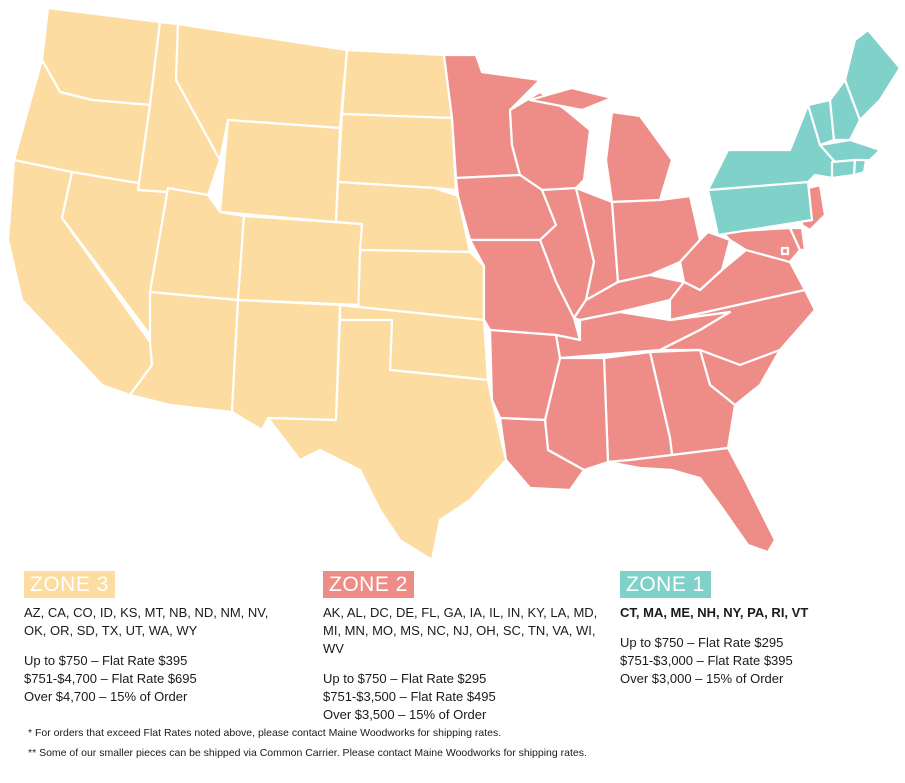 The image size is (905, 783). What do you see at coordinates (872, 75) in the screenshot?
I see `state-me` at bounding box center [872, 75].